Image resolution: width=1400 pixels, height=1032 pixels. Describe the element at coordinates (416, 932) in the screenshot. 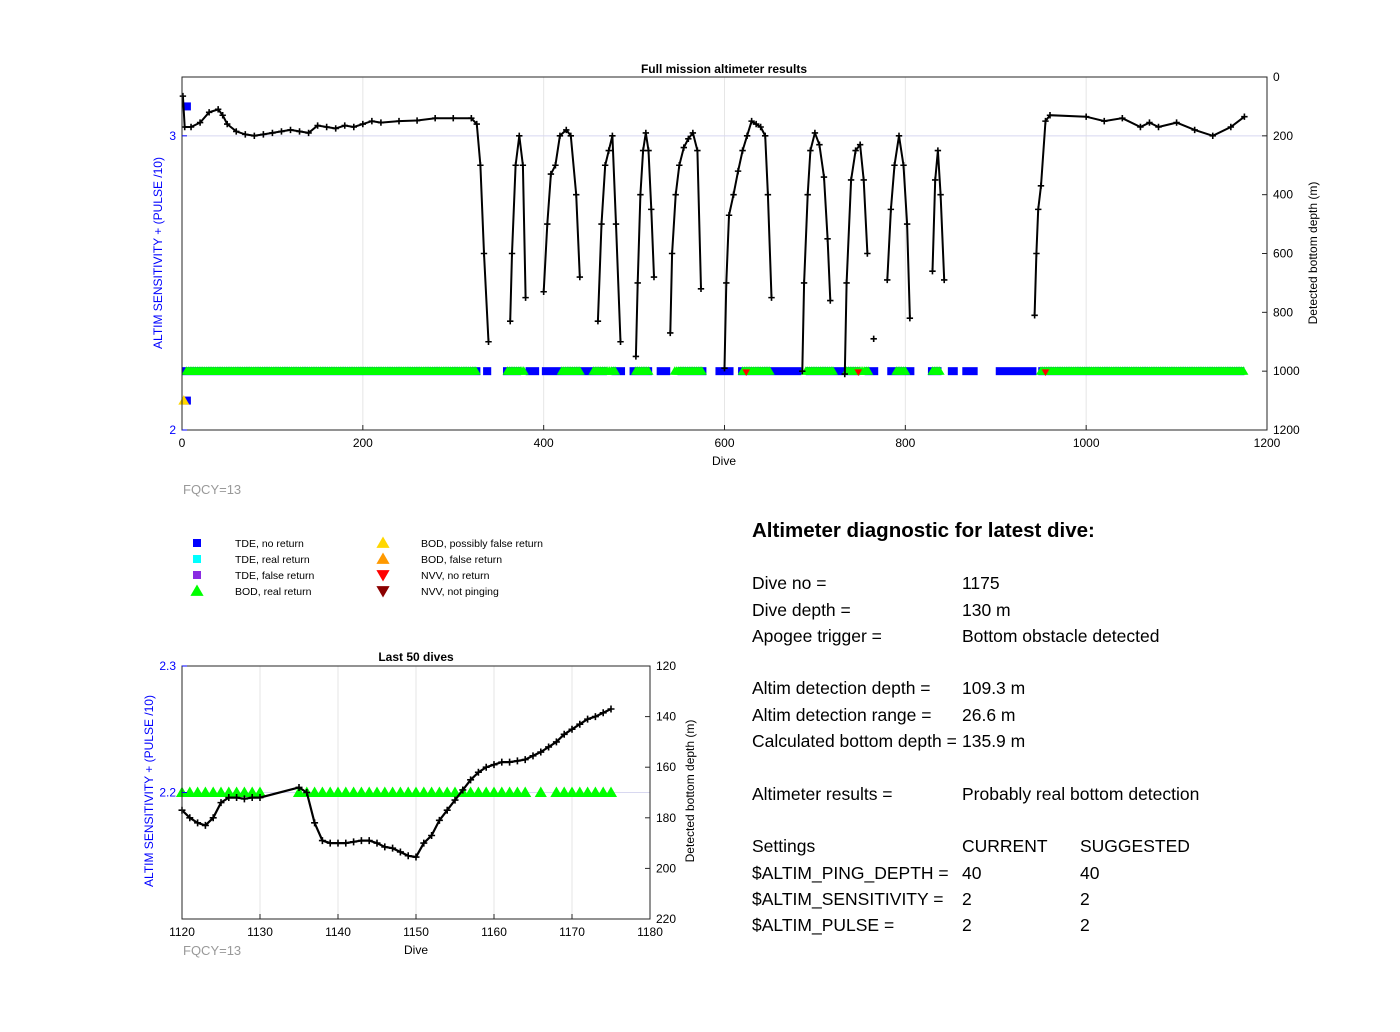

I see `x-tick-label: 1150` at that location.